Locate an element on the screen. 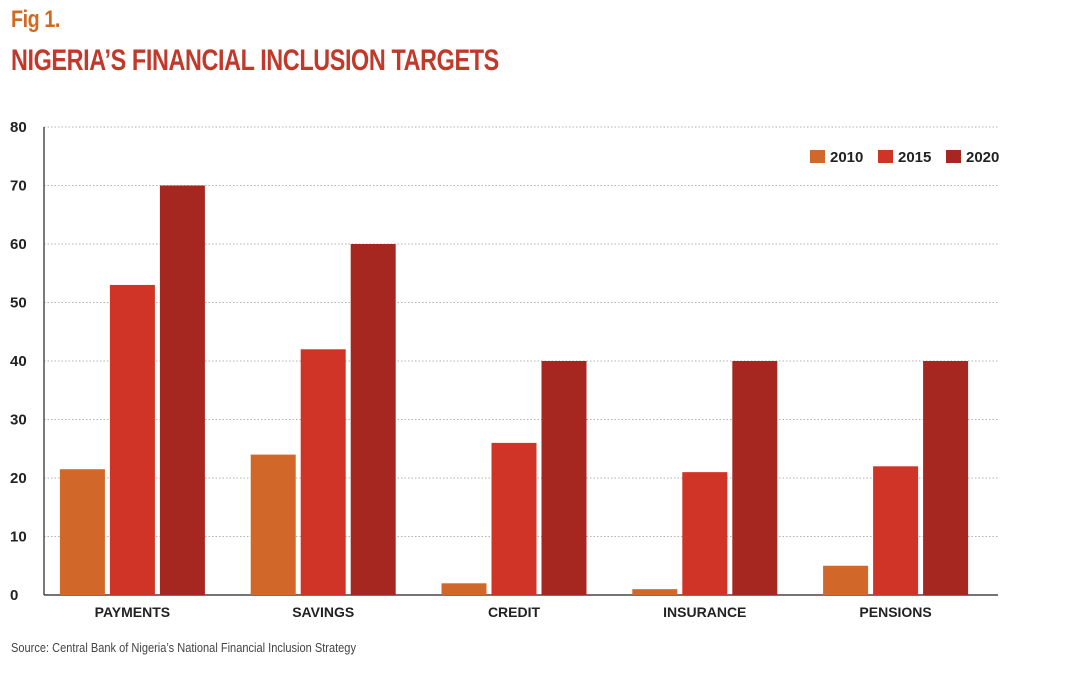  x-tick-label: CREDIT is located at coordinates (514, 612).